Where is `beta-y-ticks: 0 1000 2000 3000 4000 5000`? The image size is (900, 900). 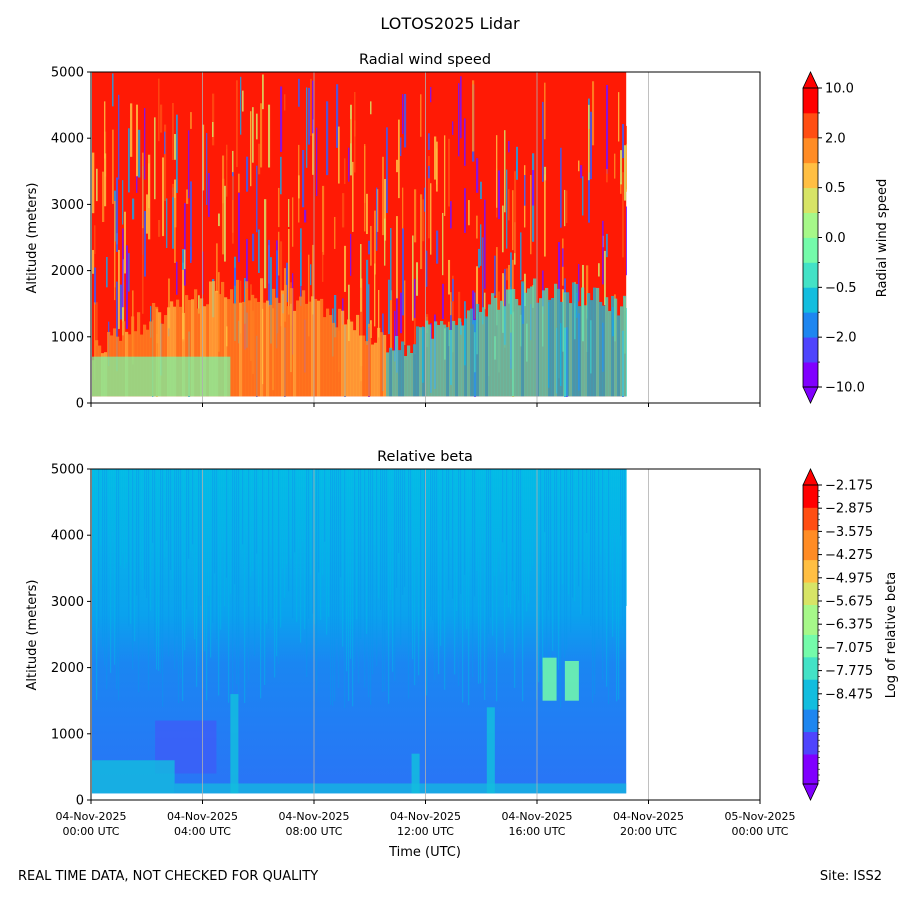 beta-y-ticks: 0 1000 2000 3000 4000 5000 is located at coordinates (71, 636).